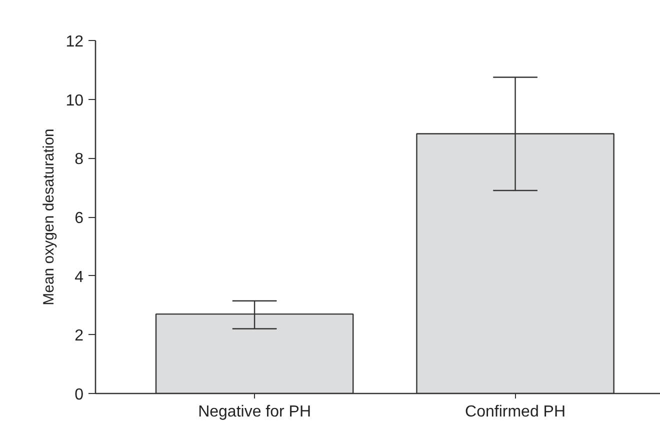  Describe the element at coordinates (79, 218) in the screenshot. I see `y-tick-label: 6` at that location.